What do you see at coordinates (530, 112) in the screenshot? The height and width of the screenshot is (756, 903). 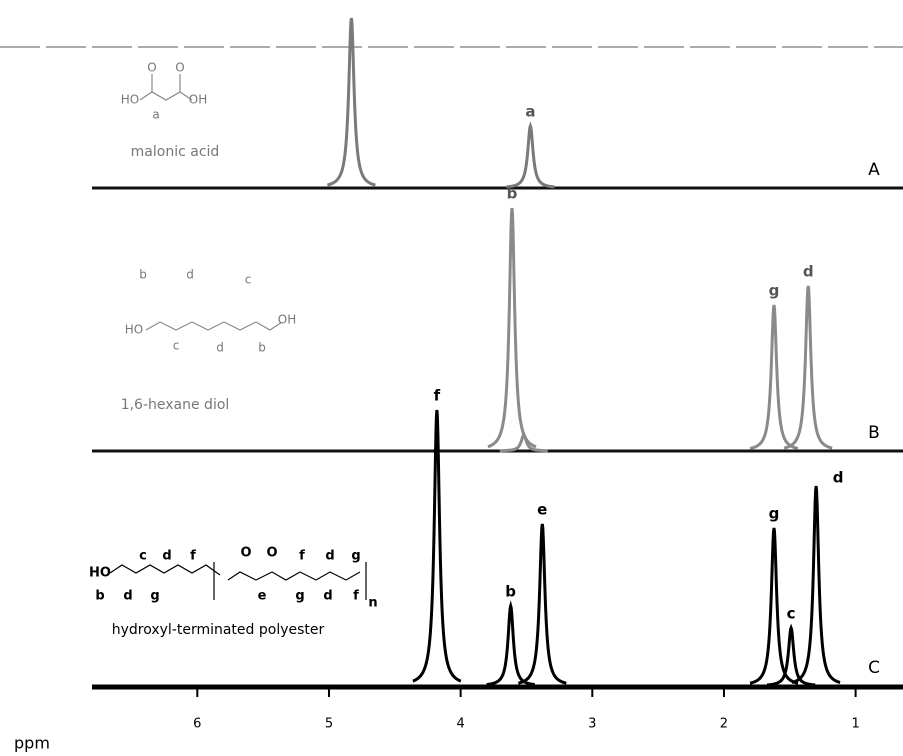 I see `peak-label: a` at bounding box center [530, 112].